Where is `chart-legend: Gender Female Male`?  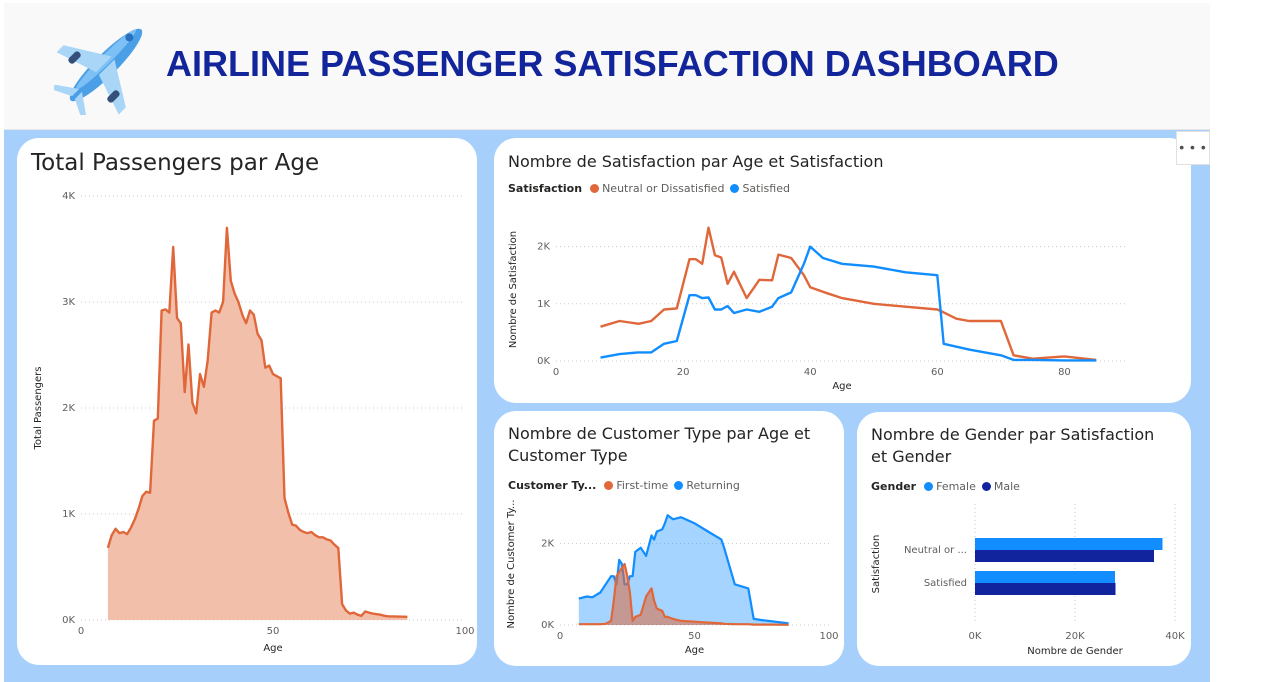
chart-legend: Gender Female Male is located at coordinates (948, 486).